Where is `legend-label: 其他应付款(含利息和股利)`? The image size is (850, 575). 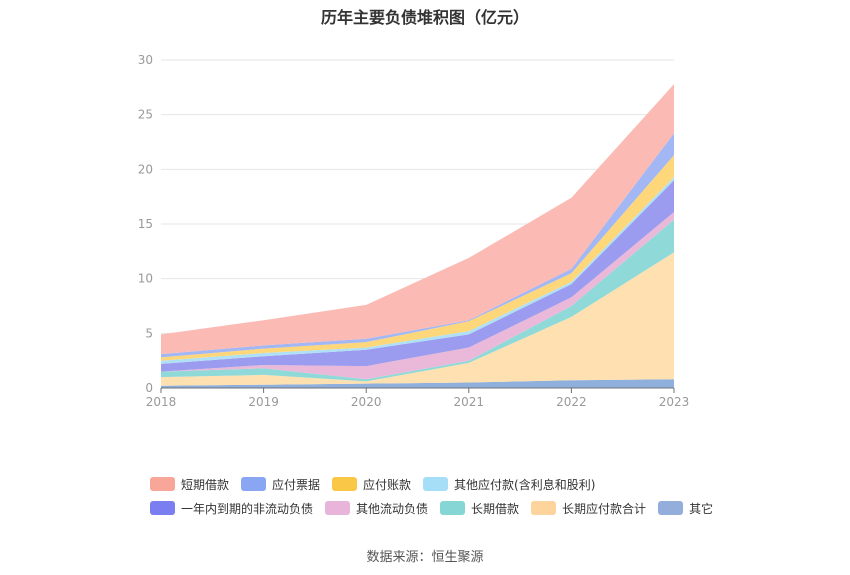
legend-label: 其他应付款(含利息和股利) is located at coordinates (525, 484).